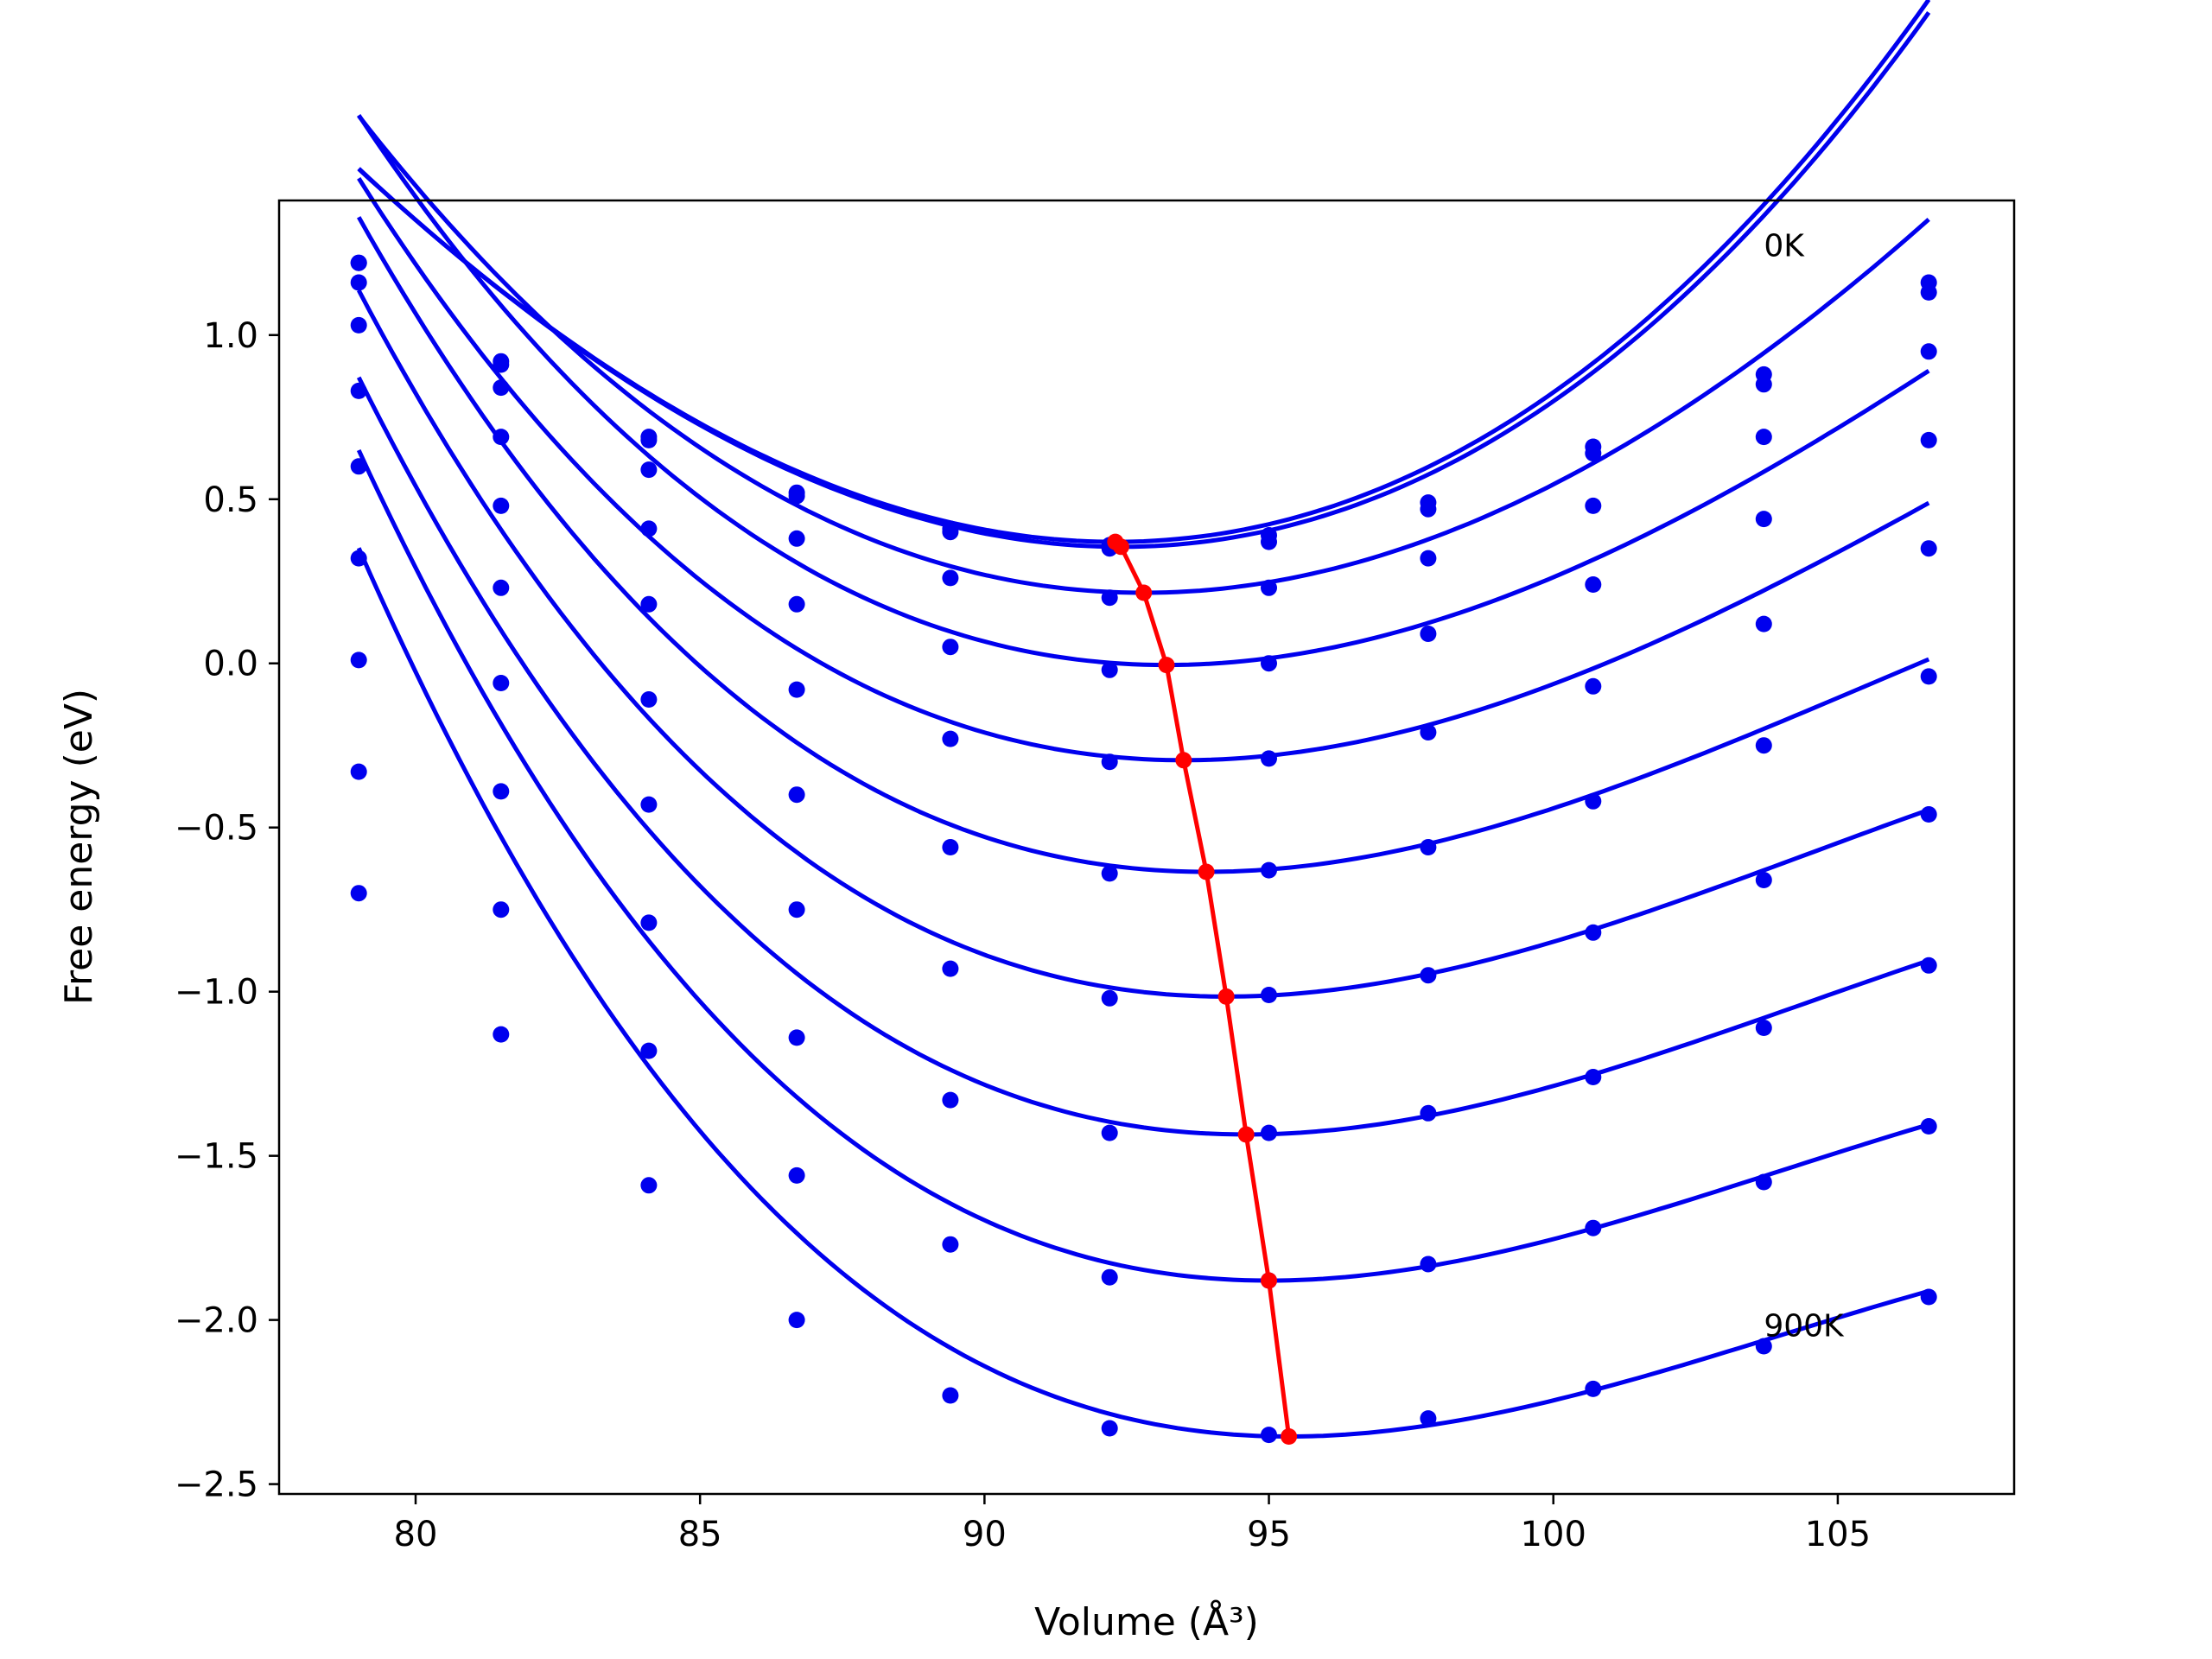  I want to click on y-tick-label: 1.0, so click(231, 336).